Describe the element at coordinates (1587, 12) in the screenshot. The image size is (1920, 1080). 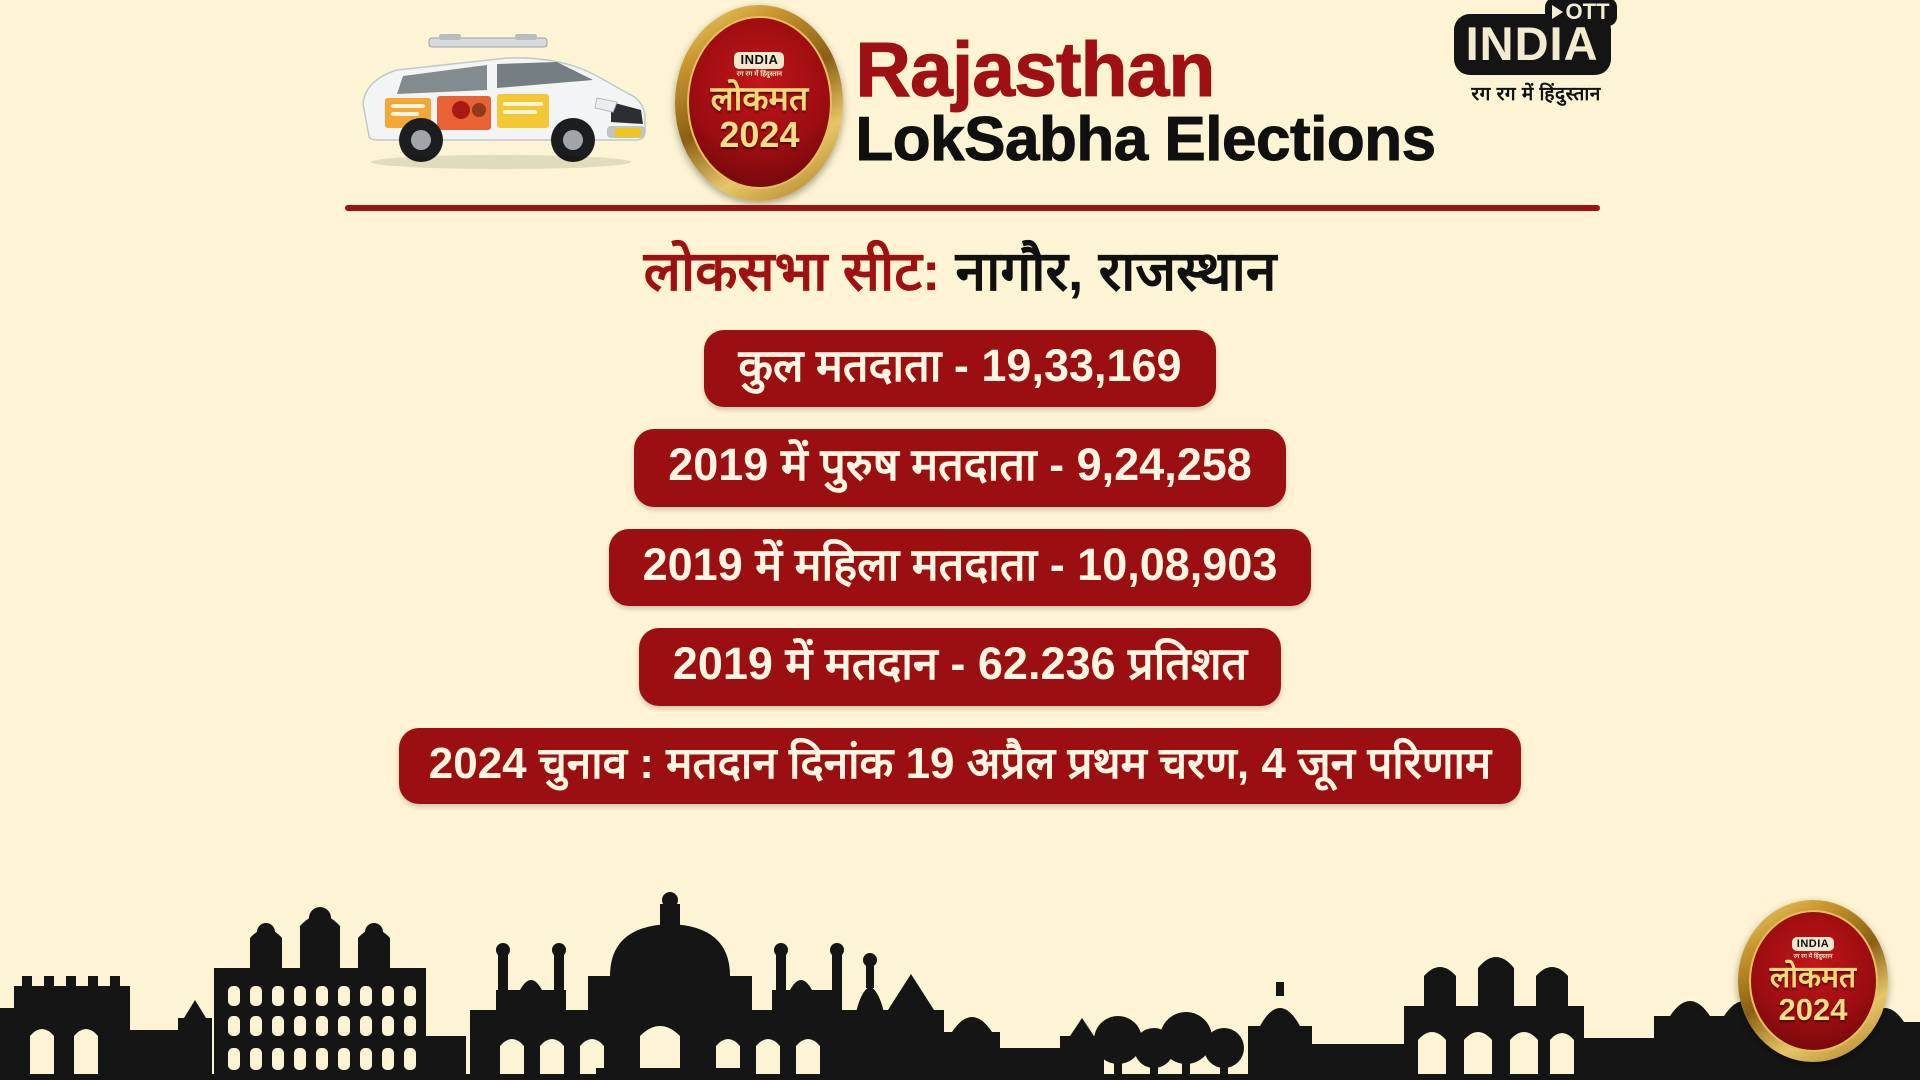
I see `ott-badge-label: OTT` at that location.